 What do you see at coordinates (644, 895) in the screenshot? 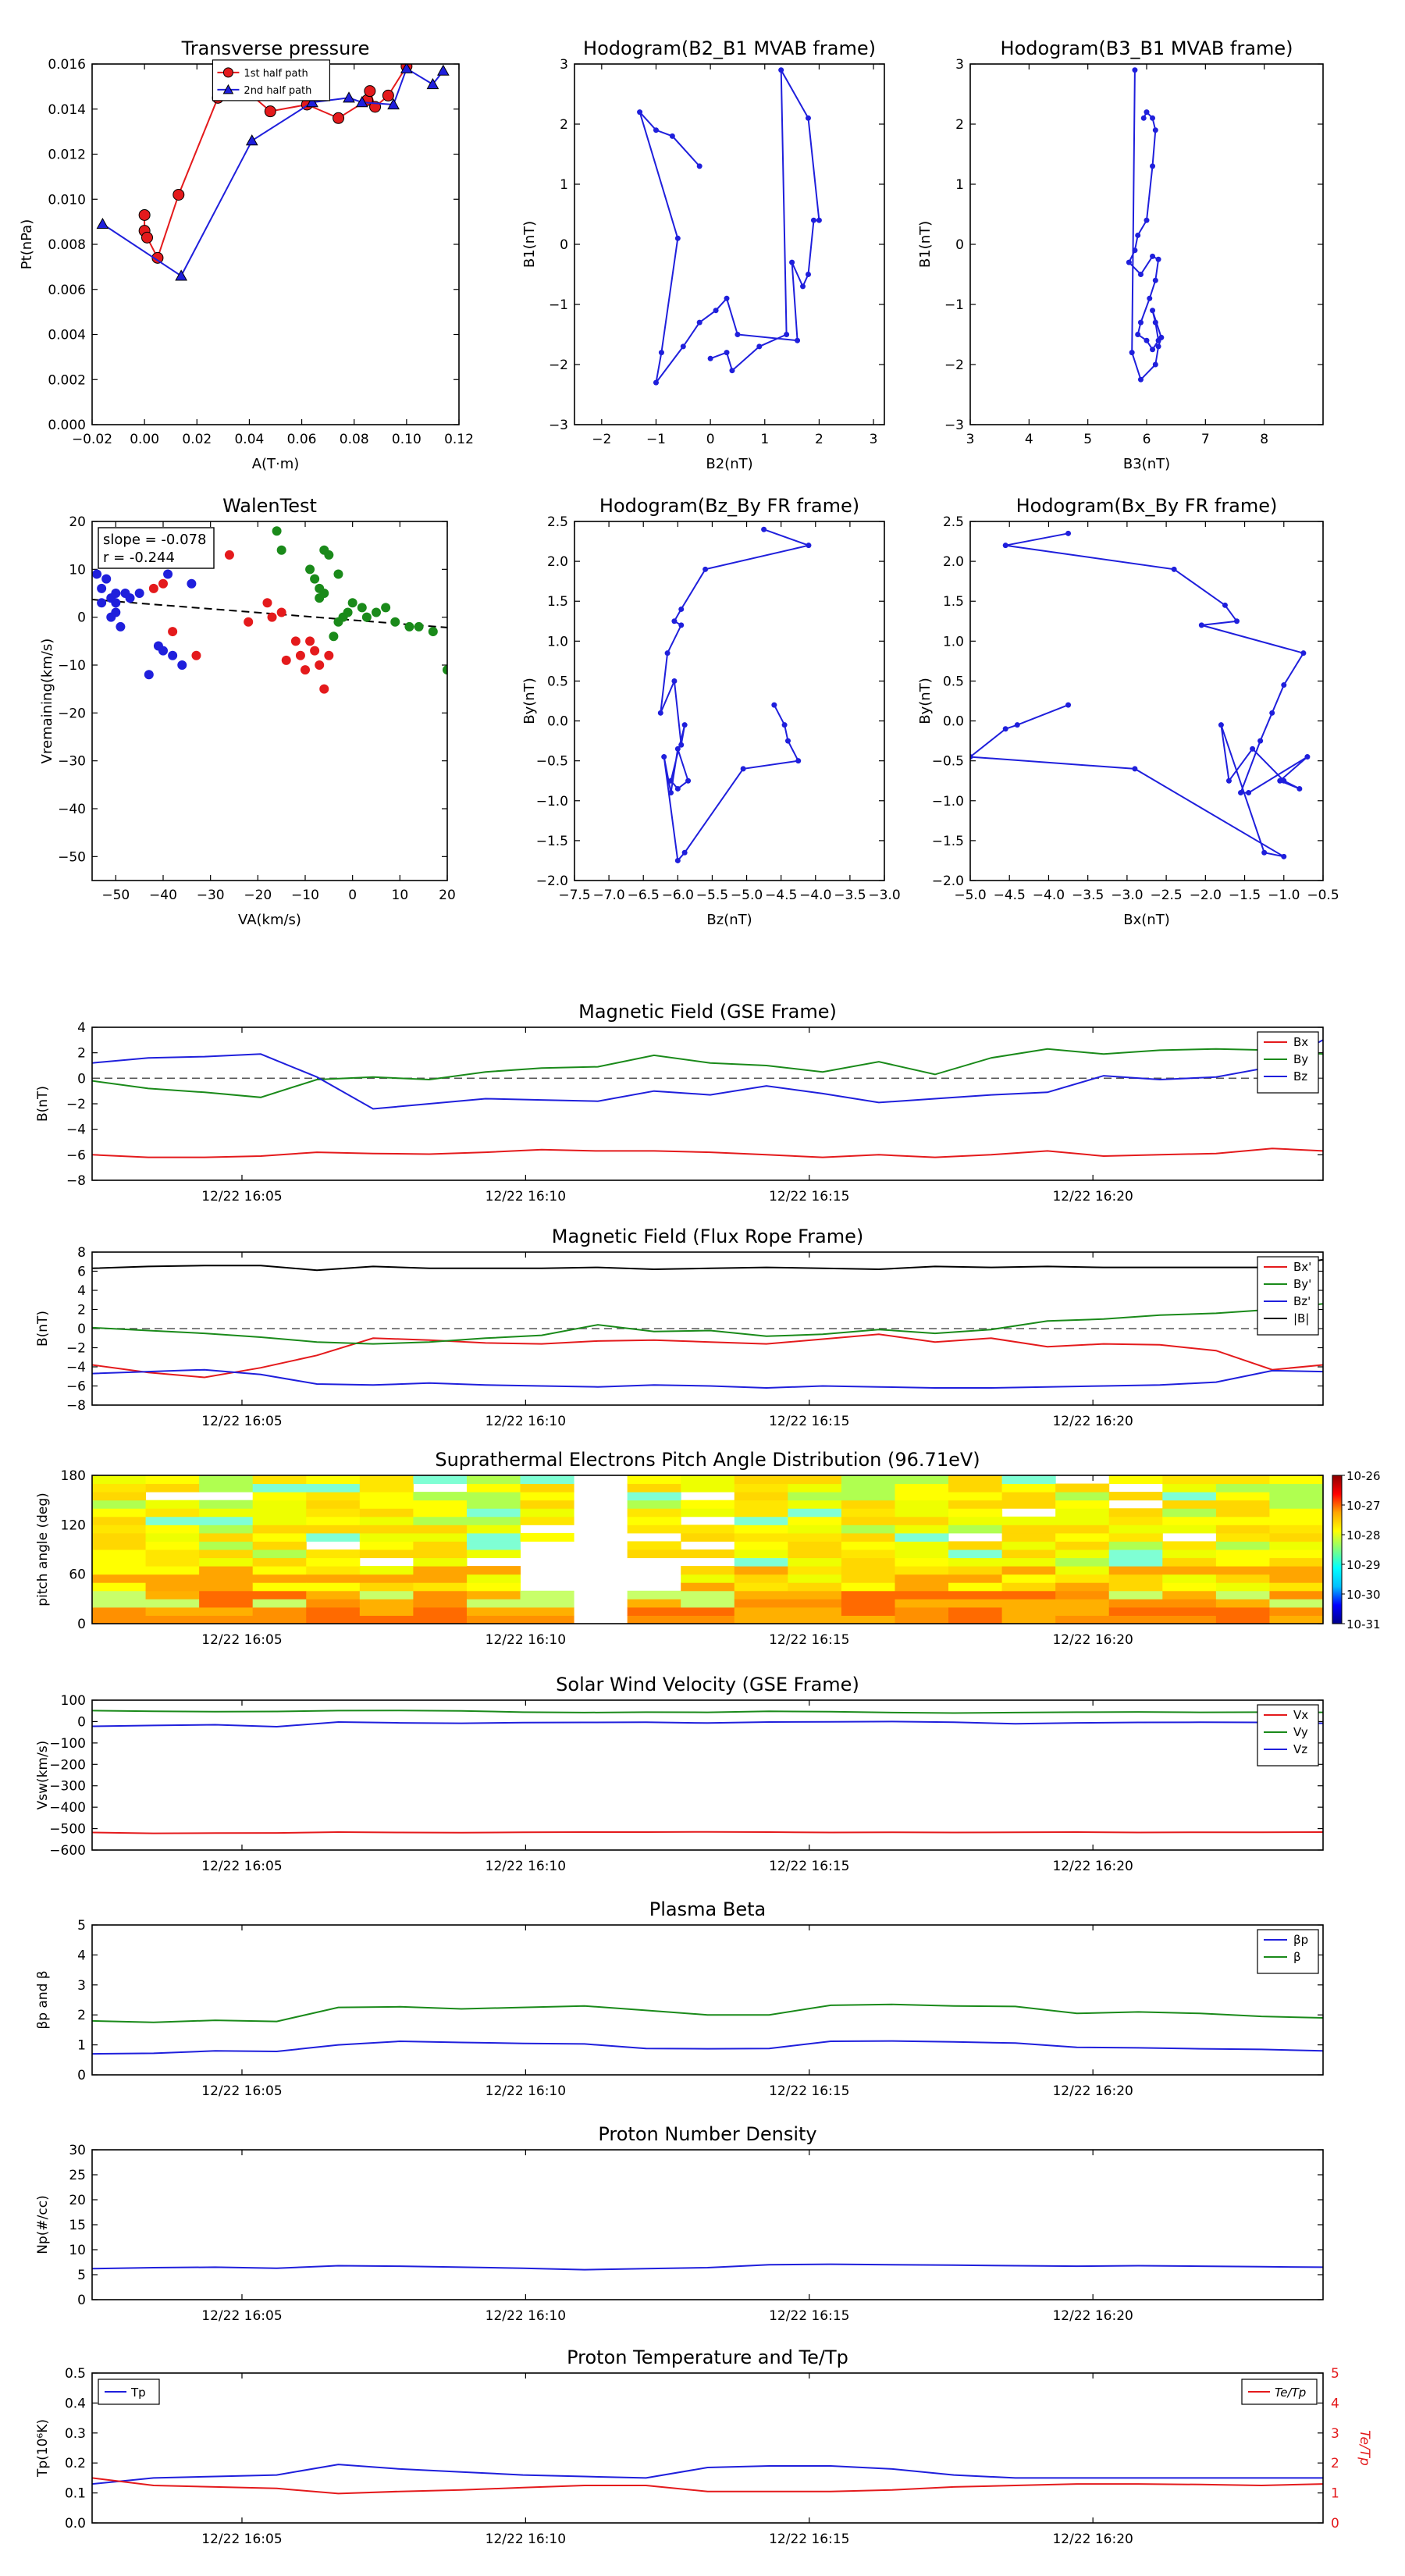
I see `x-tick-label: −6.5` at bounding box center [644, 895].